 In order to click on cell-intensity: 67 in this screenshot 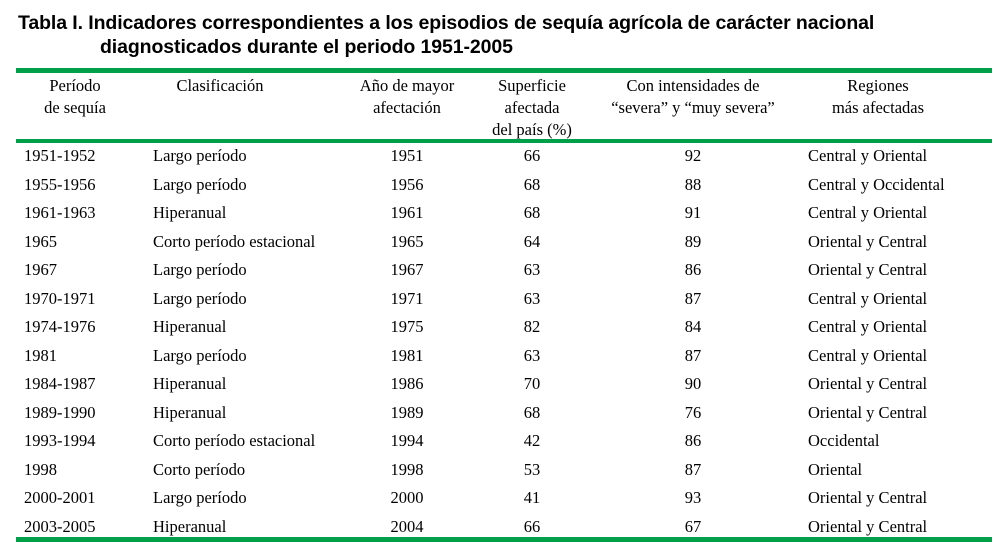, I will do `click(693, 526)`.